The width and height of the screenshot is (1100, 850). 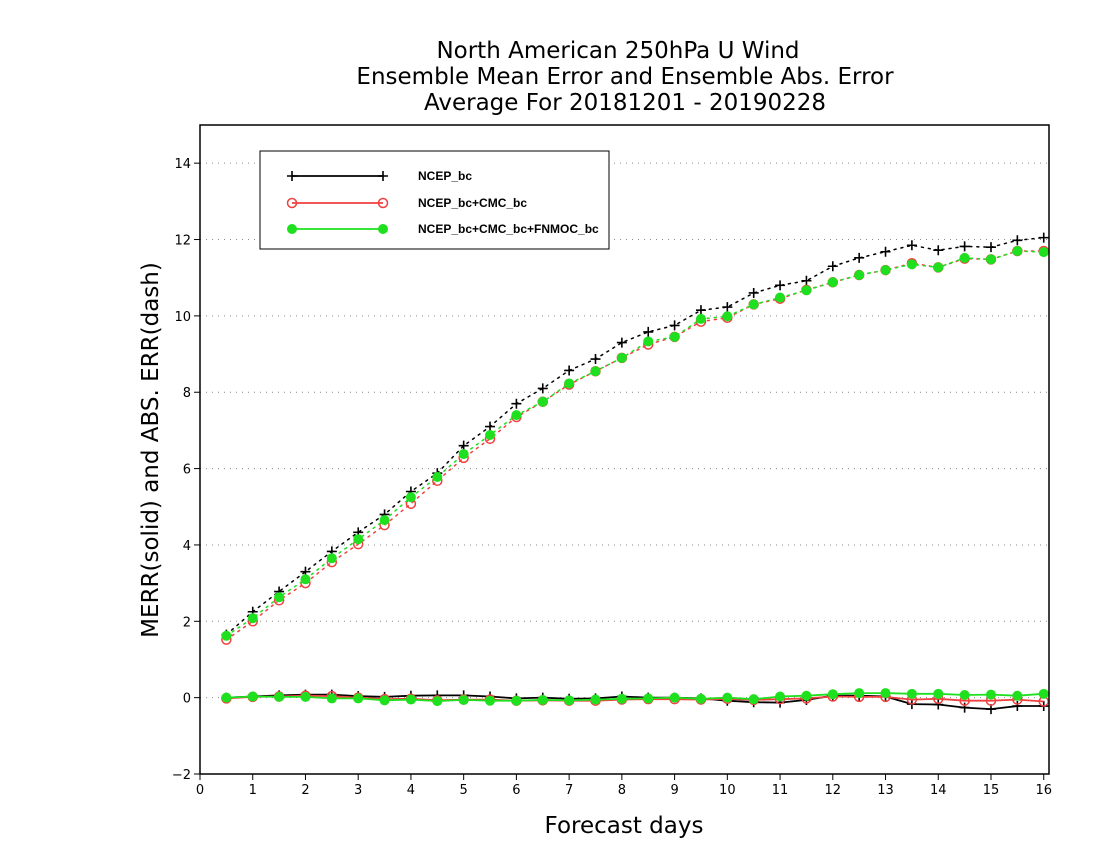 I want to click on x-tick-label: 10, so click(x=727, y=790).